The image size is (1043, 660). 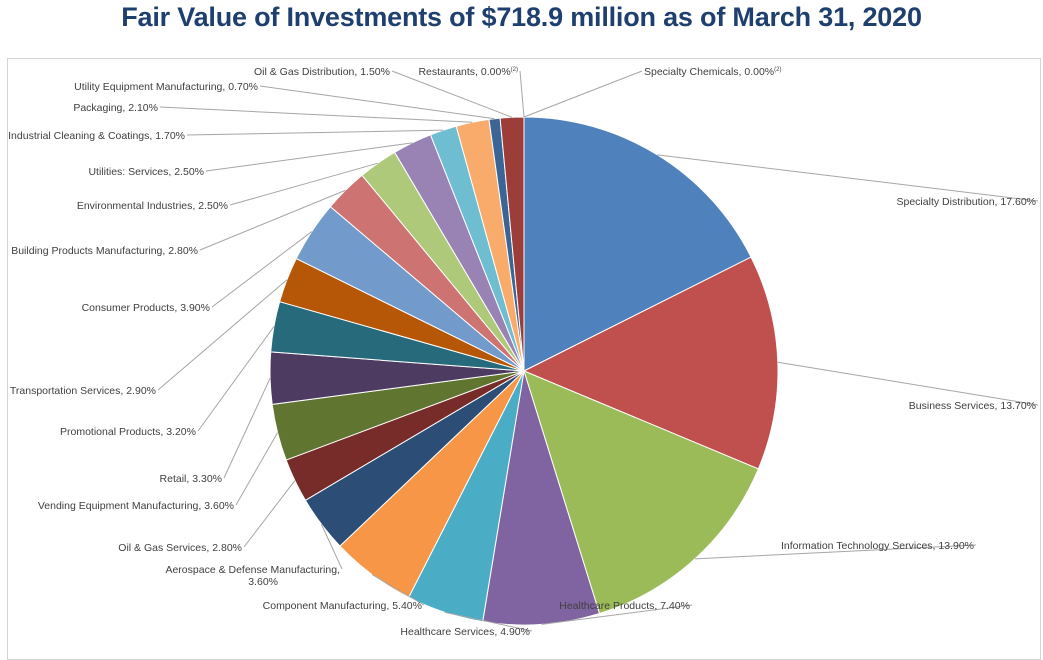 What do you see at coordinates (468, 72) in the screenshot?
I see `data-label-restaurants: Restaurants, 0.00%(2)` at bounding box center [468, 72].